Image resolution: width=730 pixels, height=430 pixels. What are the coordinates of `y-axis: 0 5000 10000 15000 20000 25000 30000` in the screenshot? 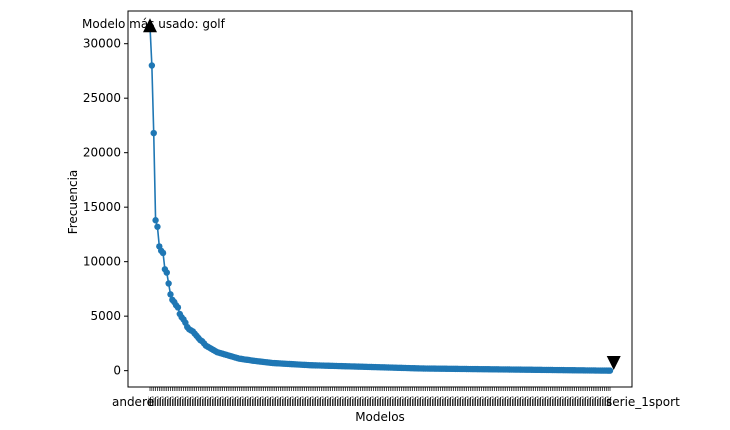 It's located at (105, 207).